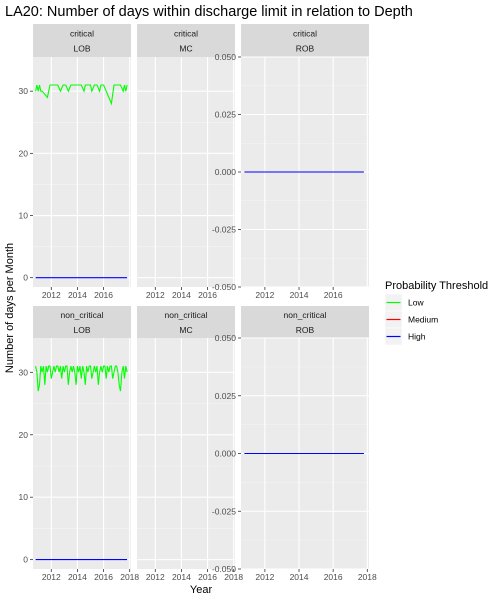  What do you see at coordinates (404, 302) in the screenshot?
I see `legend-entry-low: Low` at bounding box center [404, 302].